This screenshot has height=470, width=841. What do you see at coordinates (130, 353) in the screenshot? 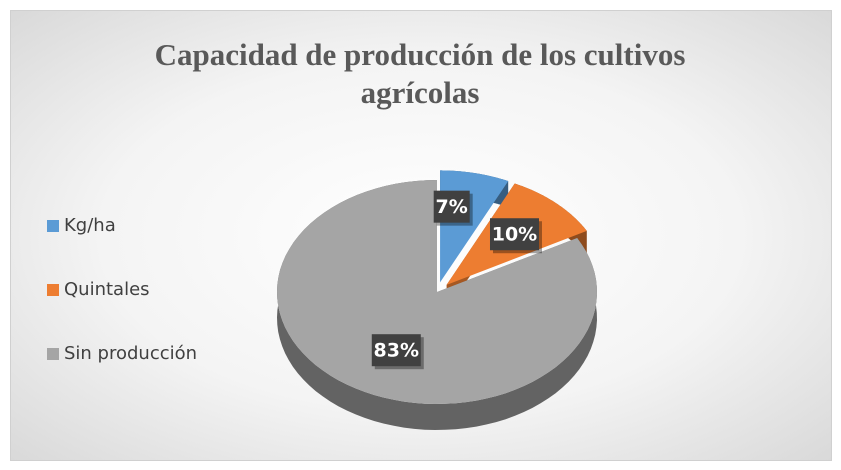
I see `legend-label: Sin producción` at bounding box center [130, 353].